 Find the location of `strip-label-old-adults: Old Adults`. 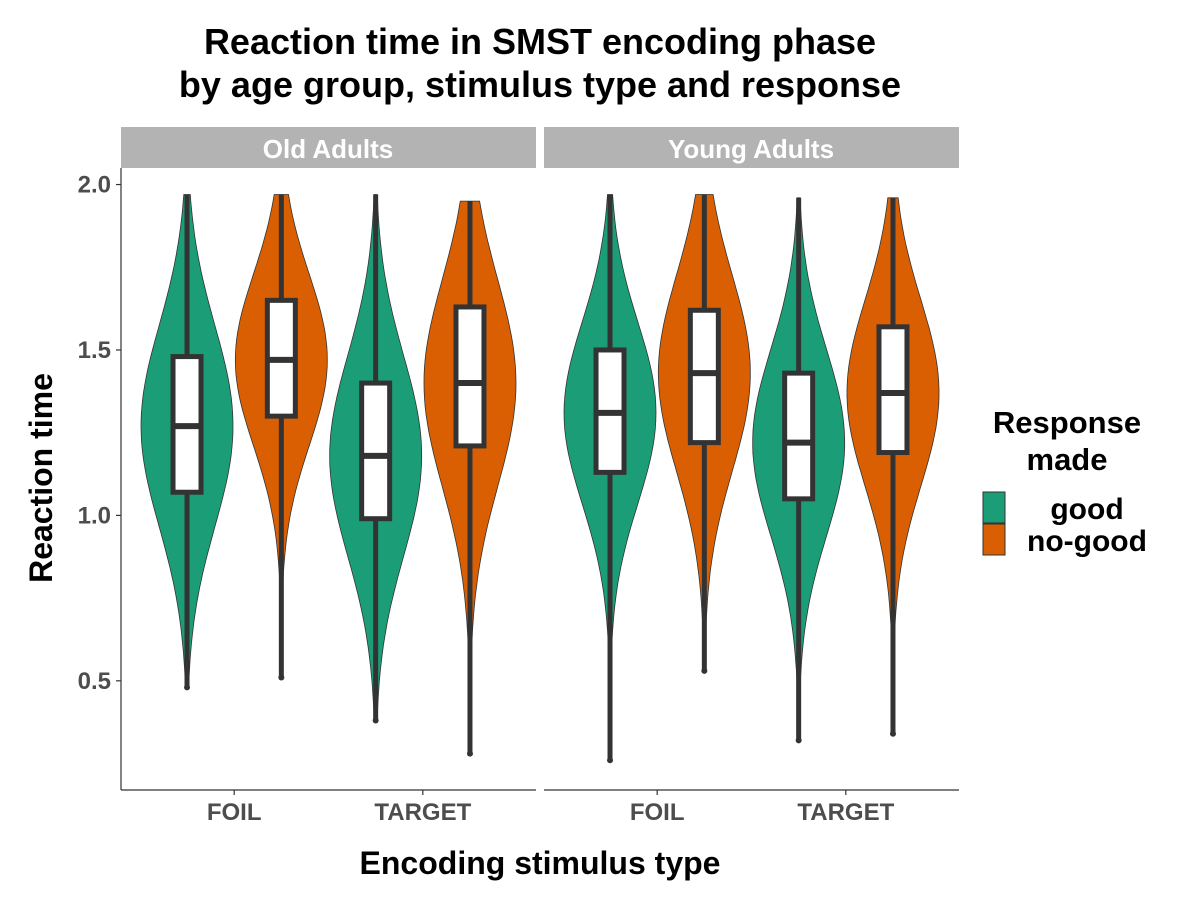

strip-label-old-adults: Old Adults is located at coordinates (328, 149).